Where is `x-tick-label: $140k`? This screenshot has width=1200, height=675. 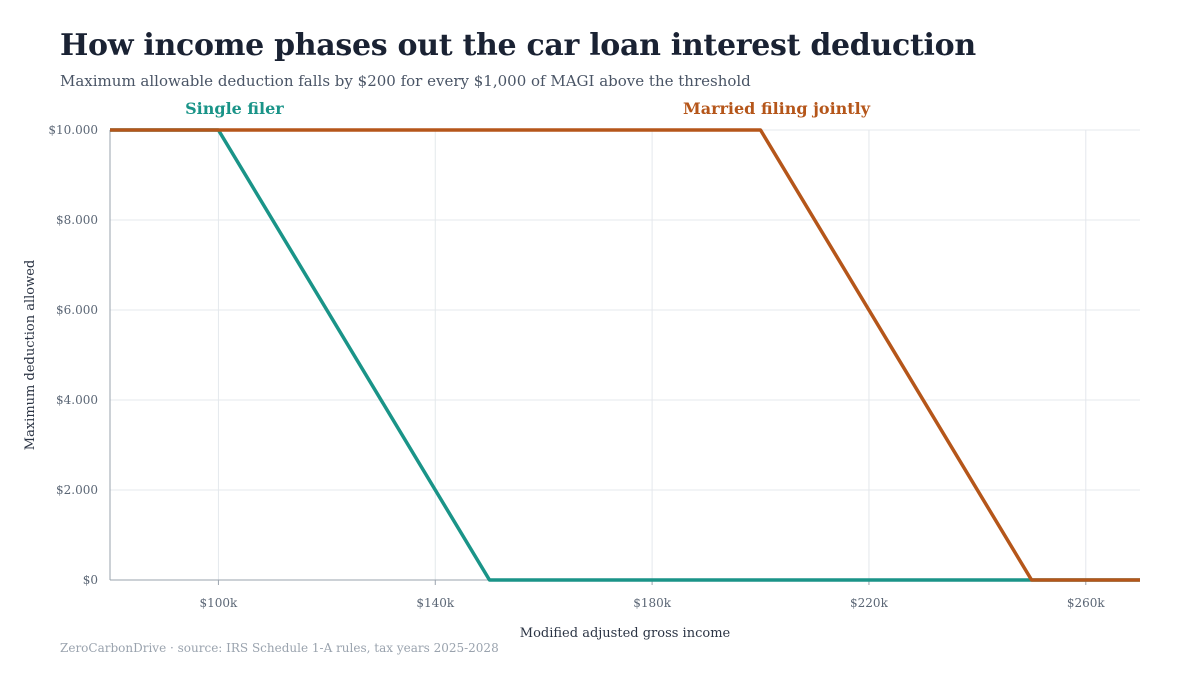 x-tick-label: $140k is located at coordinates (435, 603).